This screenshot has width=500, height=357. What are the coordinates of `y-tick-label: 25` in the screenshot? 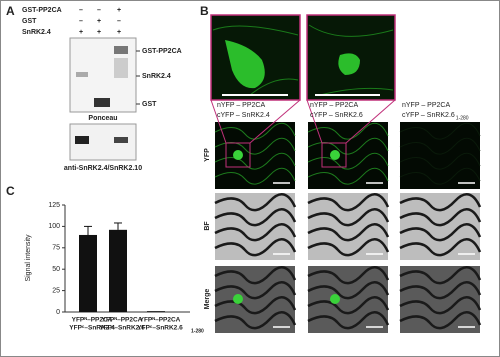 It's located at (56, 290).